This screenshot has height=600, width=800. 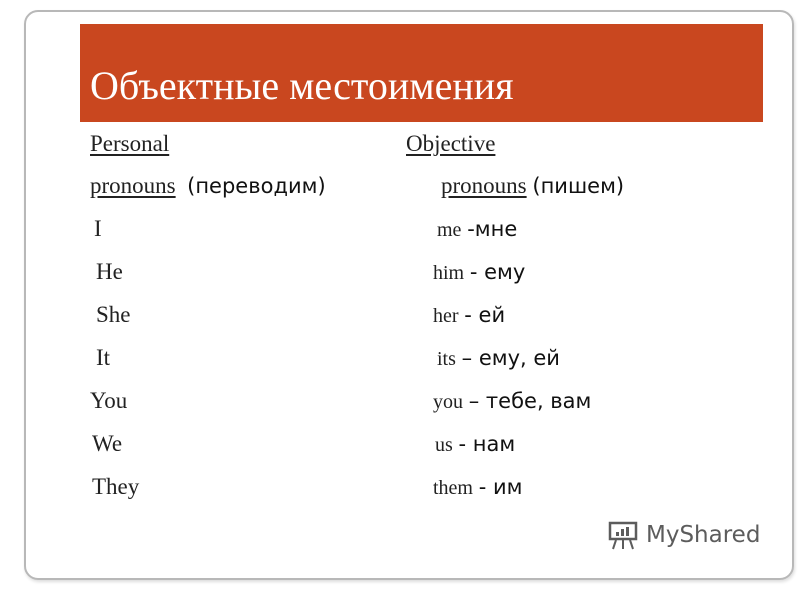 I want to click on translation: - ему, so click(x=497, y=272).